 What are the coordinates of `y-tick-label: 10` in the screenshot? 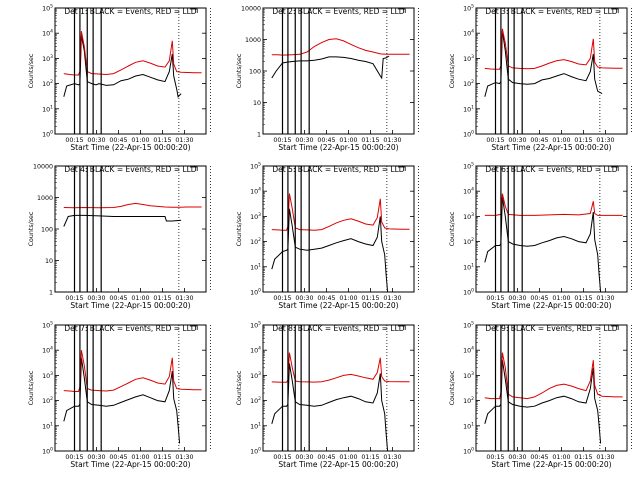 It's located at (257, 103).